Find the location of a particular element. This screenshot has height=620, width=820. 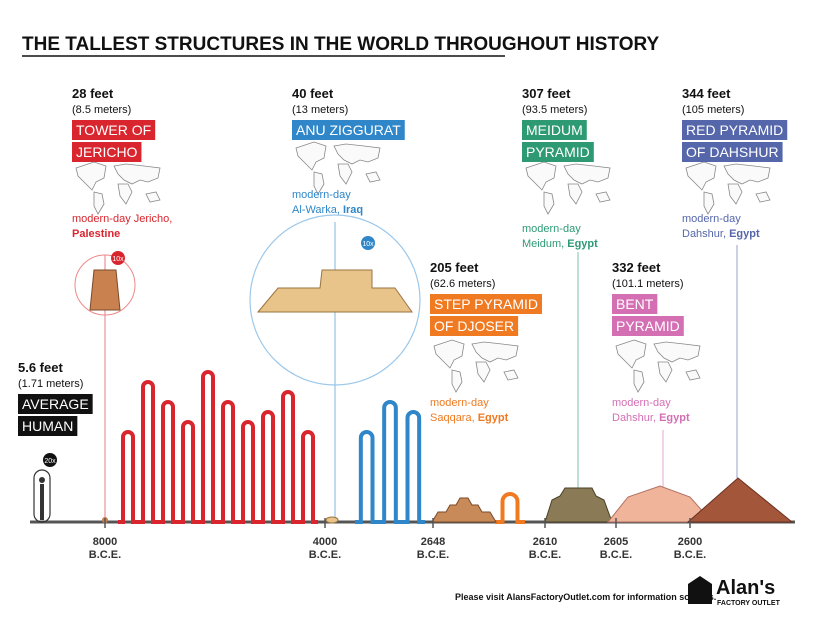

location-line: Saqqara, Egypt is located at coordinates (469, 418).